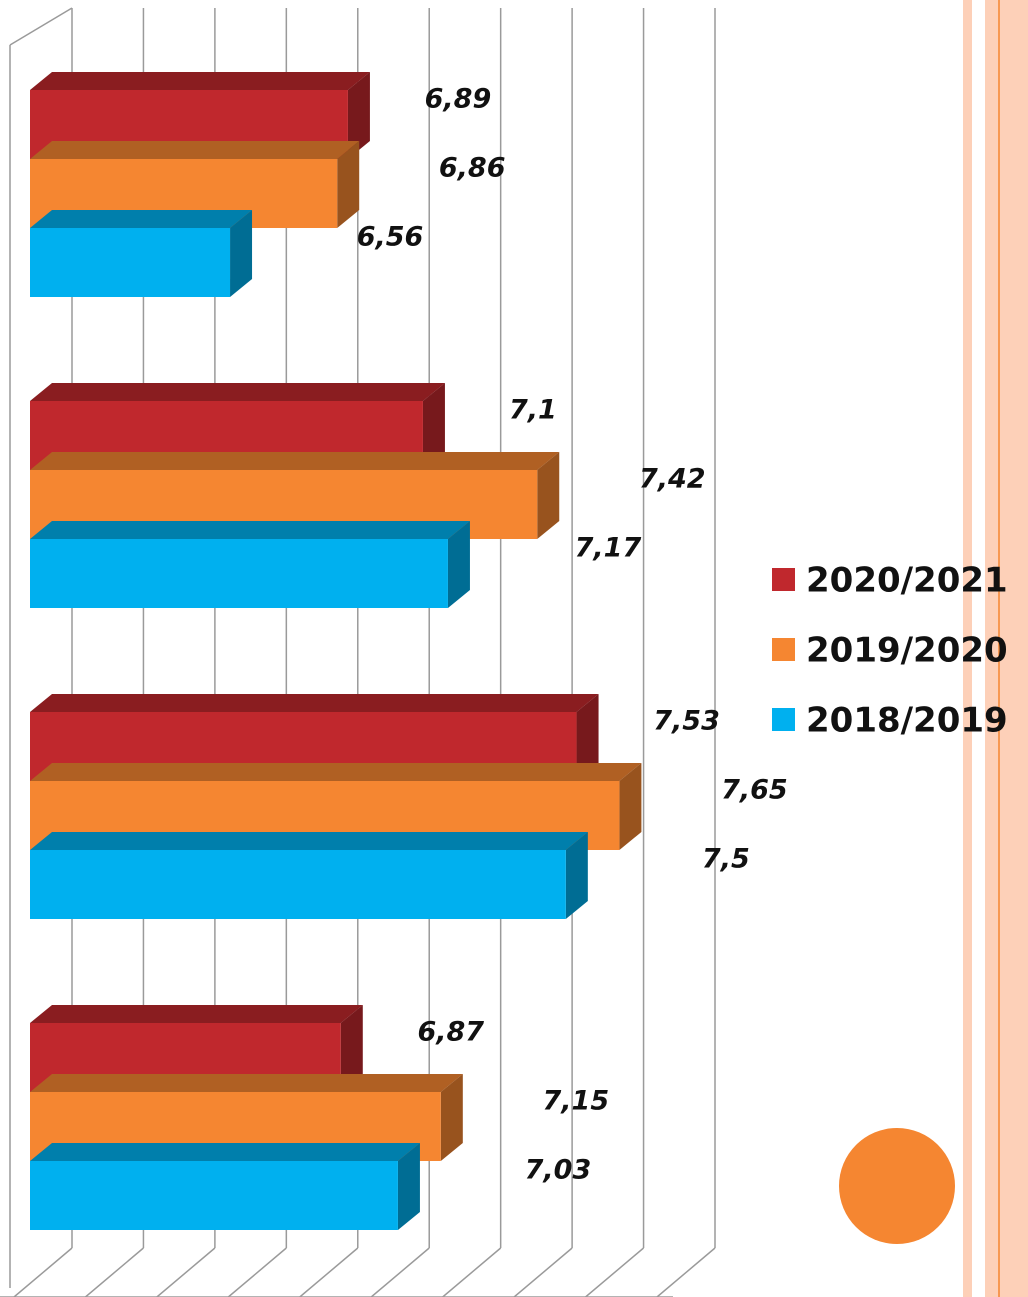 Image resolution: width=1028 pixels, height=1297 pixels. Describe the element at coordinates (907, 721) in the screenshot. I see `legend-label: 2018/2019` at that location.